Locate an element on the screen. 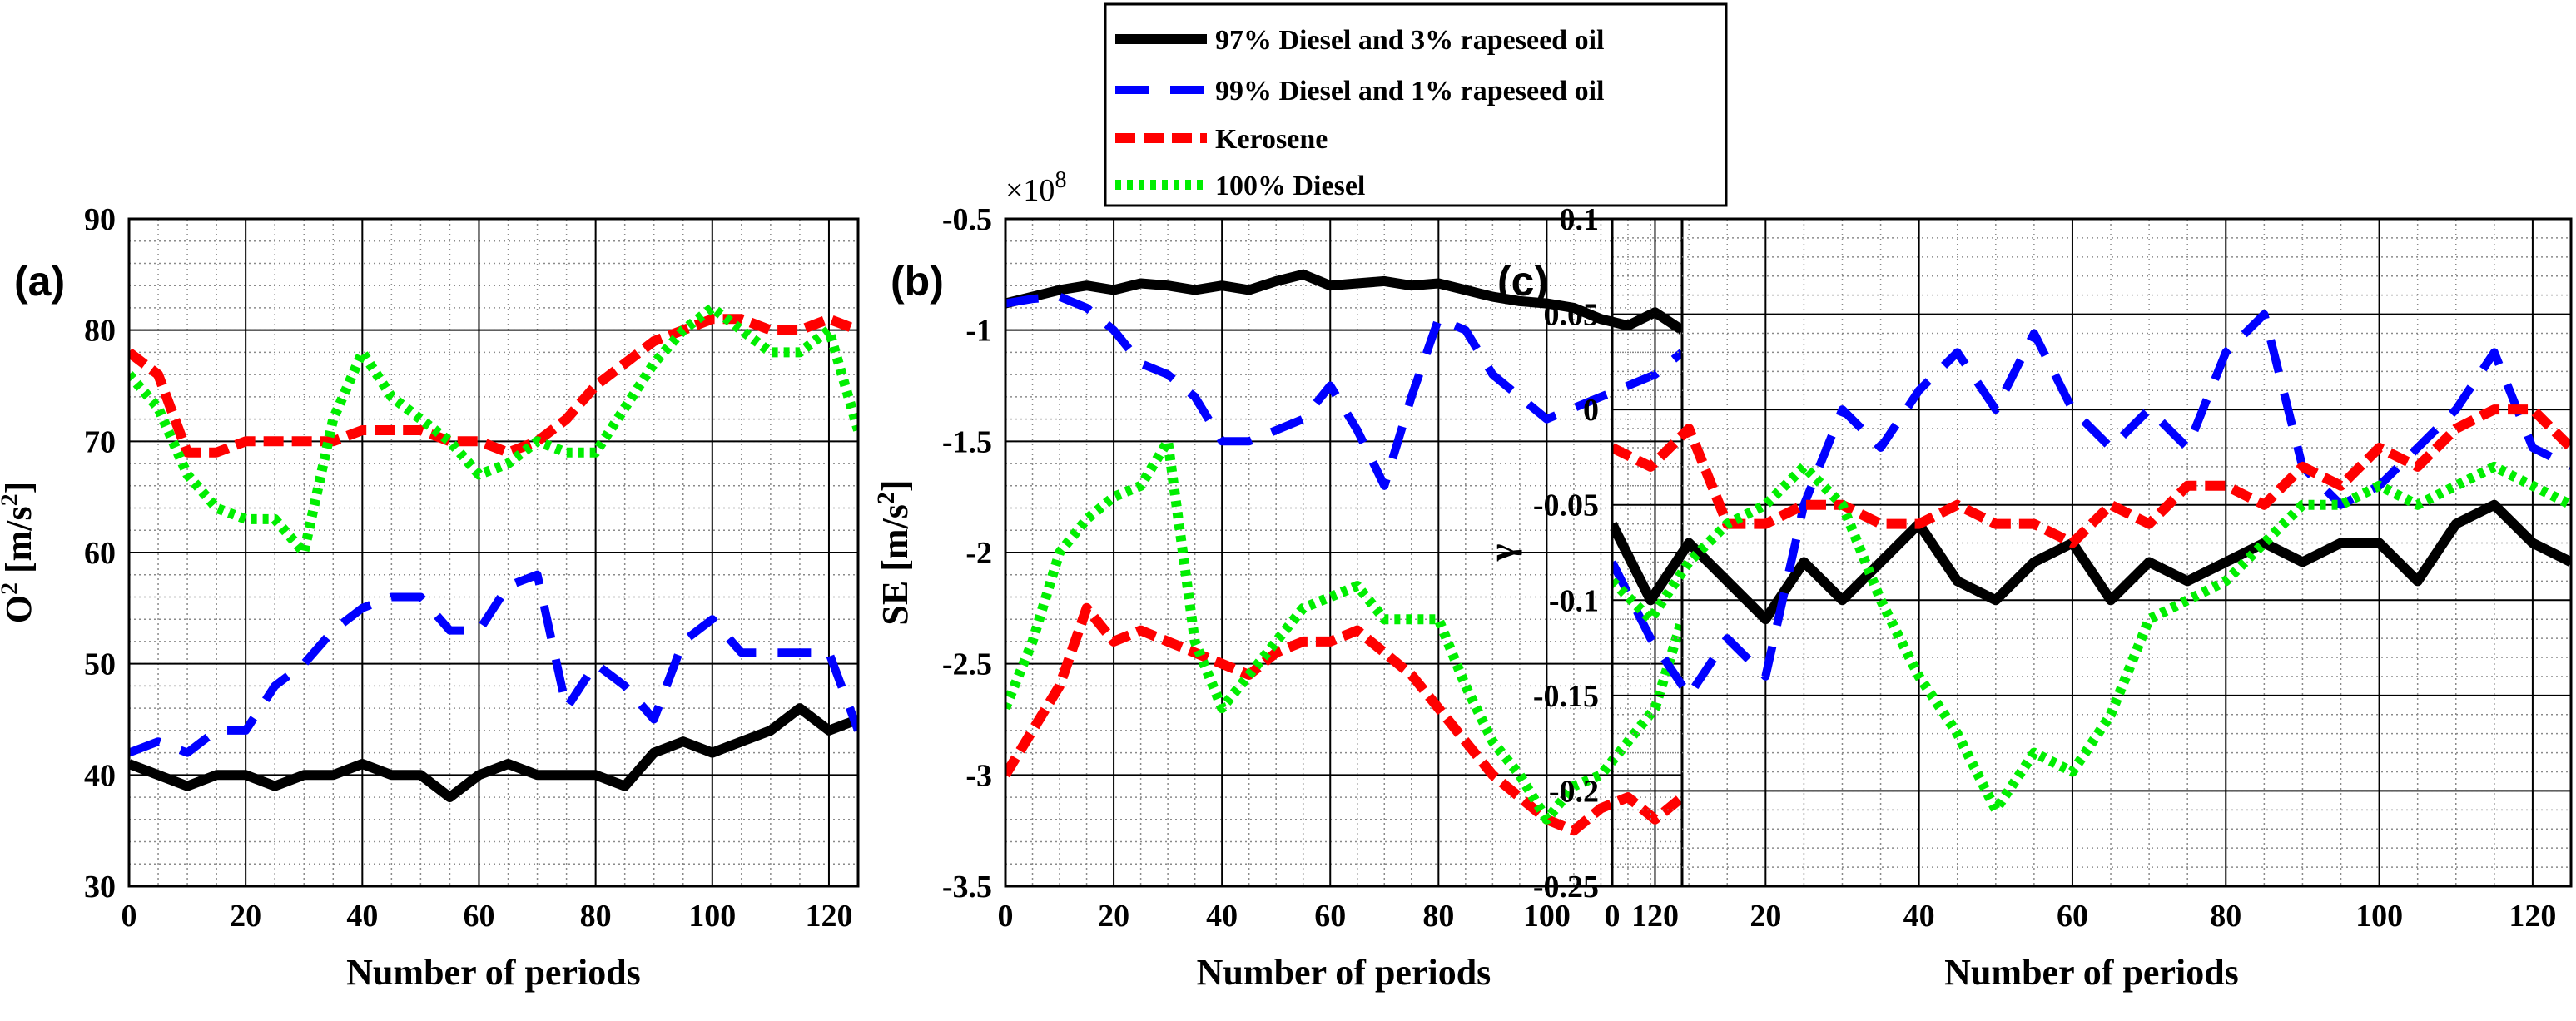 The image size is (2576, 1021). y-tick-label: 0.05 is located at coordinates (1572, 315).